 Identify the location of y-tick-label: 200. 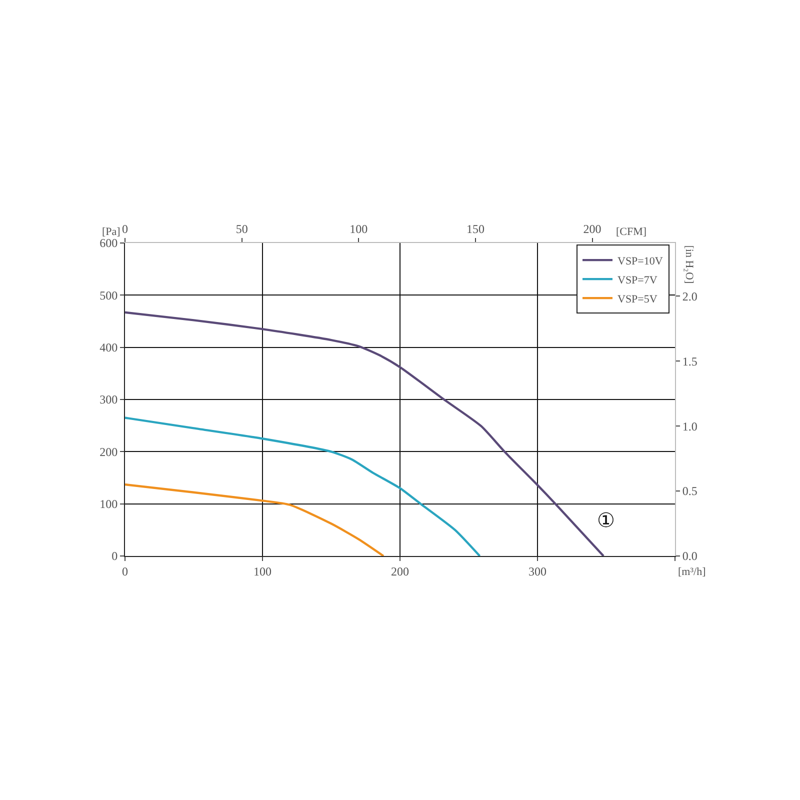
(109, 451).